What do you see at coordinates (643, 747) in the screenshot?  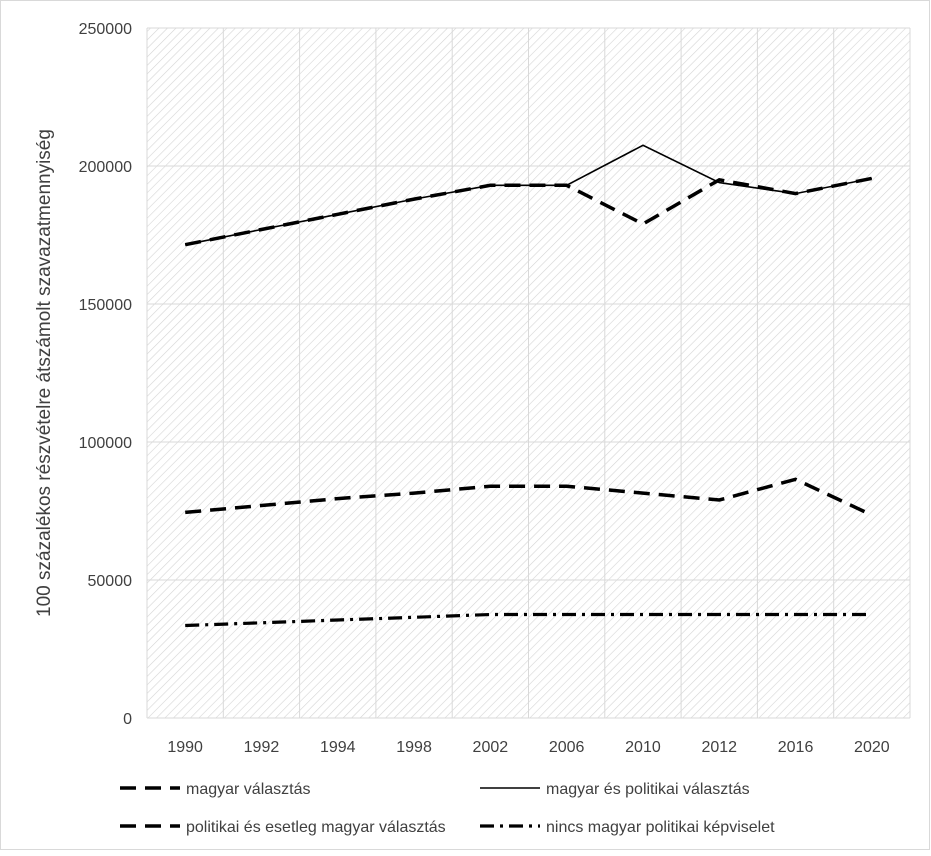 I see `x-tick-label: 2010` at bounding box center [643, 747].